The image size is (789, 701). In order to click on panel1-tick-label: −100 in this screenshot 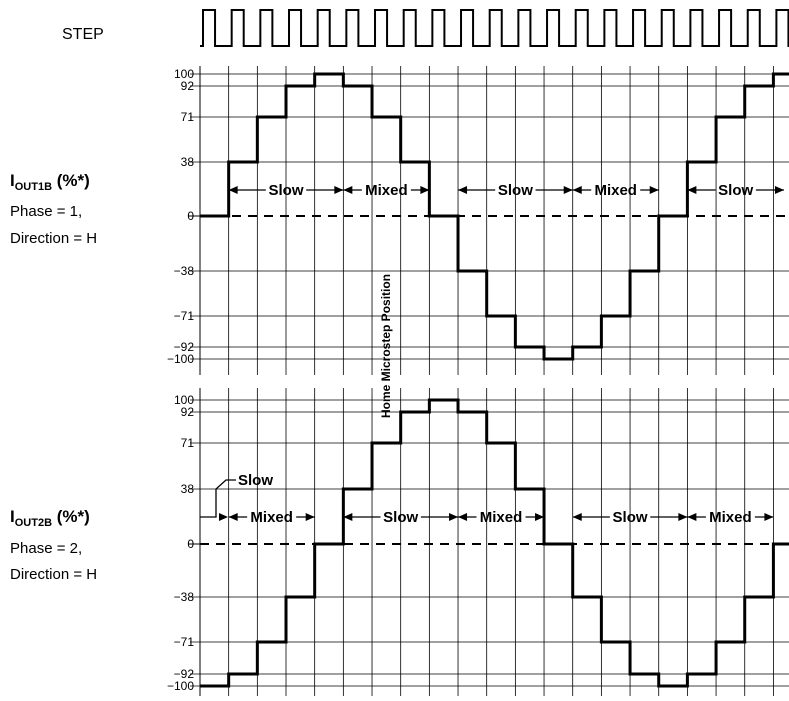, I will do `click(180, 359)`.